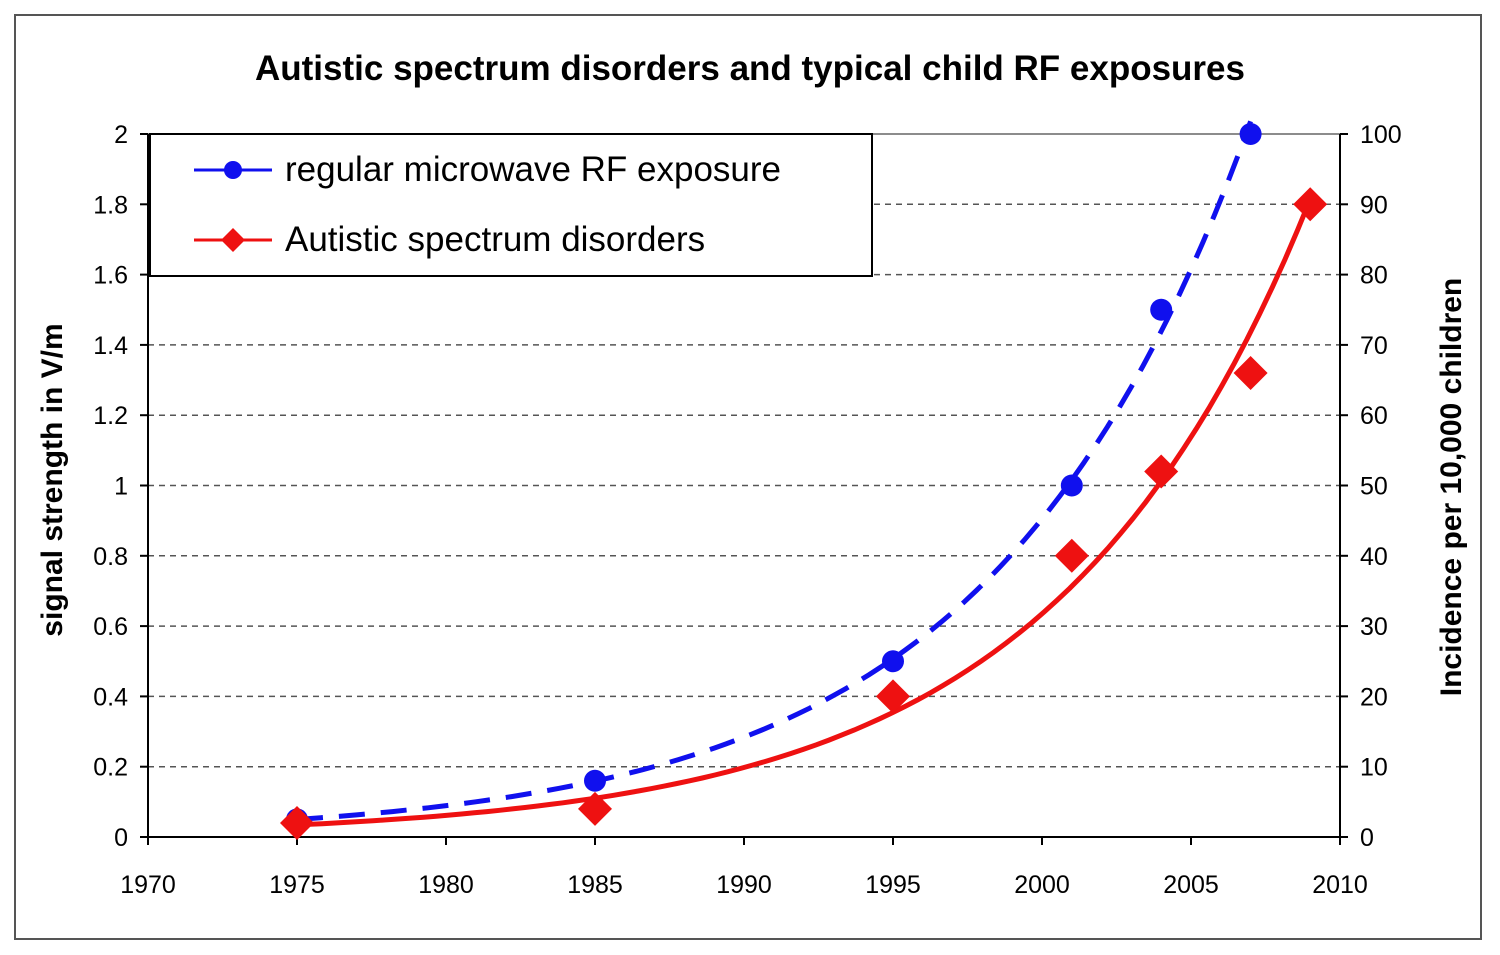  What do you see at coordinates (110, 276) in the screenshot?
I see `y-tick-label: 1.6` at bounding box center [110, 276].